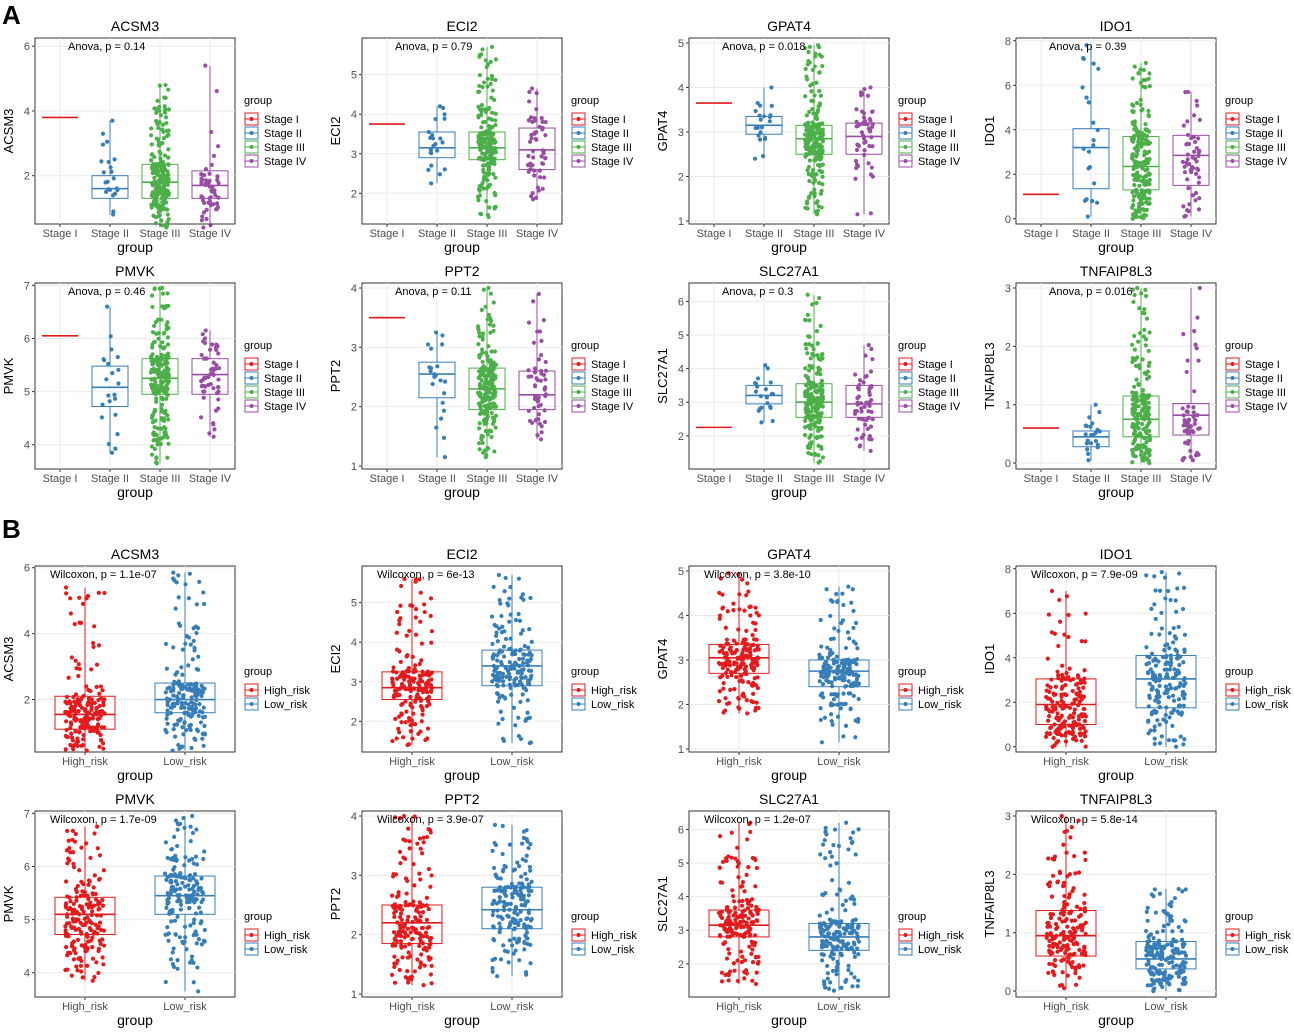  What do you see at coordinates (1166, 762) in the screenshot?
I see `x-tick-label: Low_risk` at bounding box center [1166, 762].